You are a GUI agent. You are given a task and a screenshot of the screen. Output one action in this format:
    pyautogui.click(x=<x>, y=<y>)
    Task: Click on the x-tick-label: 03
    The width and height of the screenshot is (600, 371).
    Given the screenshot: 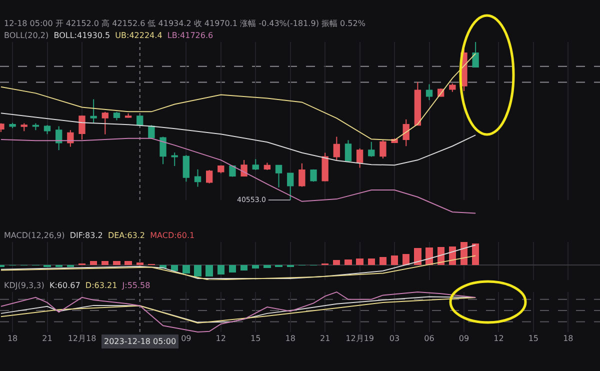 What is the action you would take?
    pyautogui.click(x=394, y=338)
    